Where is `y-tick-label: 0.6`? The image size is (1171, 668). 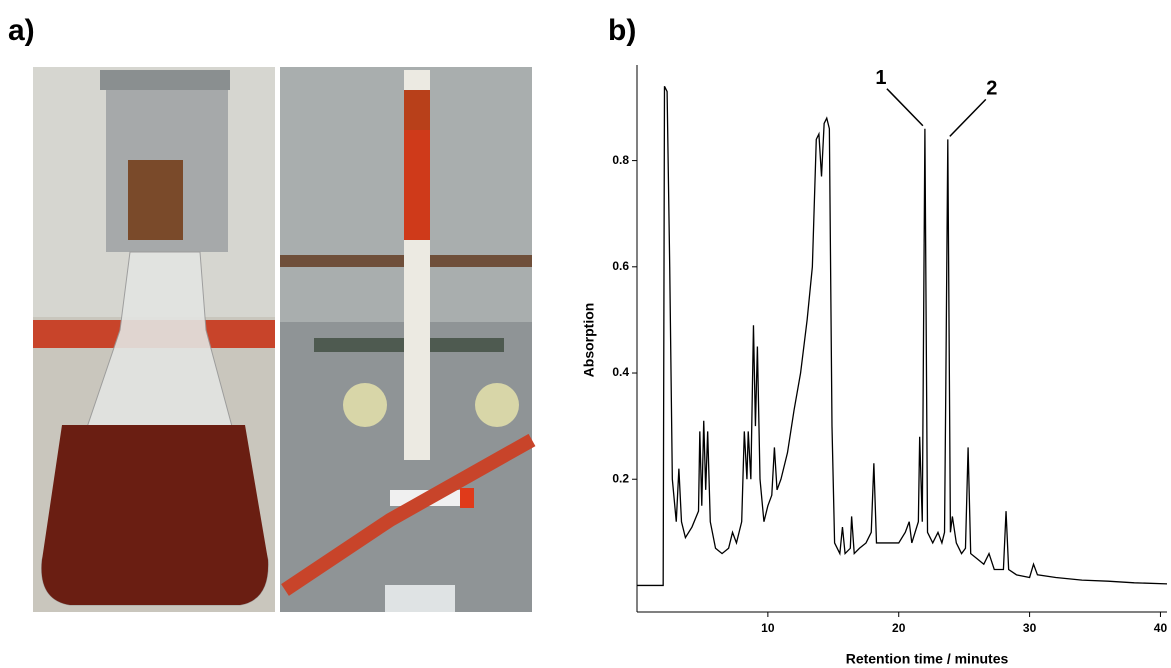
y-tick-label: 0.6 is located at coordinates (620, 266).